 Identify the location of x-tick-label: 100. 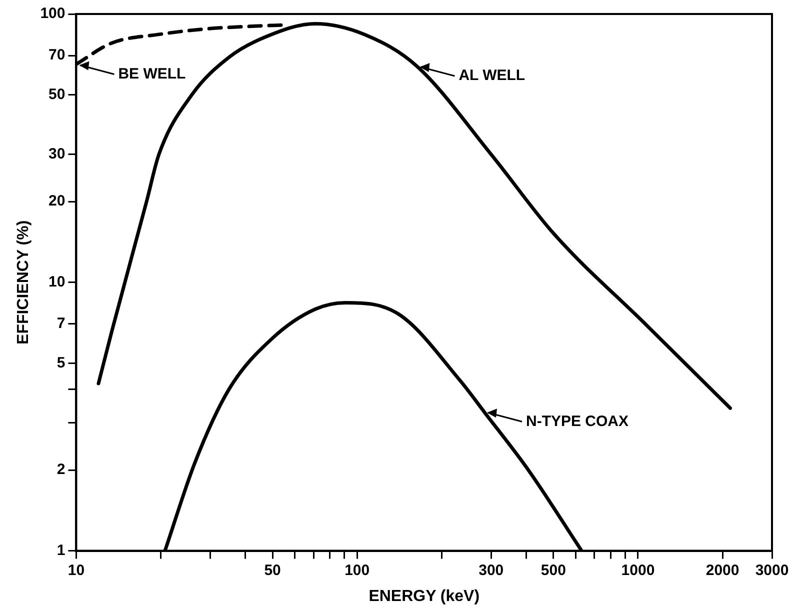
(357, 570).